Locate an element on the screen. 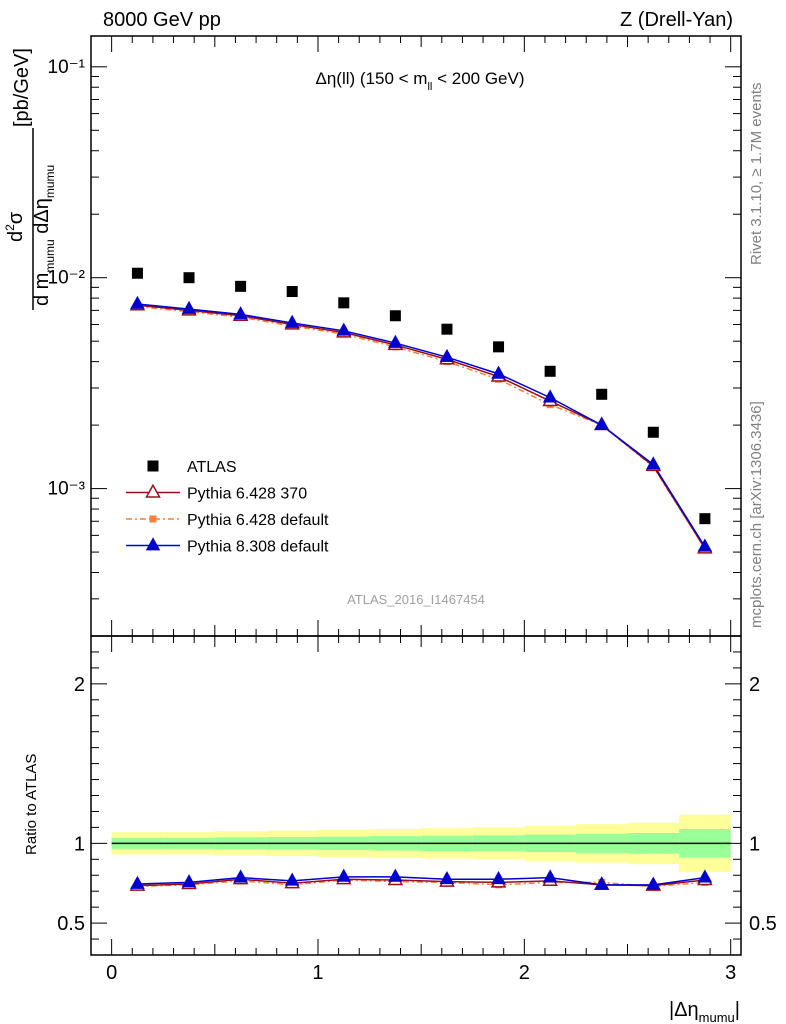  ratio-py6-default-line is located at coordinates (421, 883).